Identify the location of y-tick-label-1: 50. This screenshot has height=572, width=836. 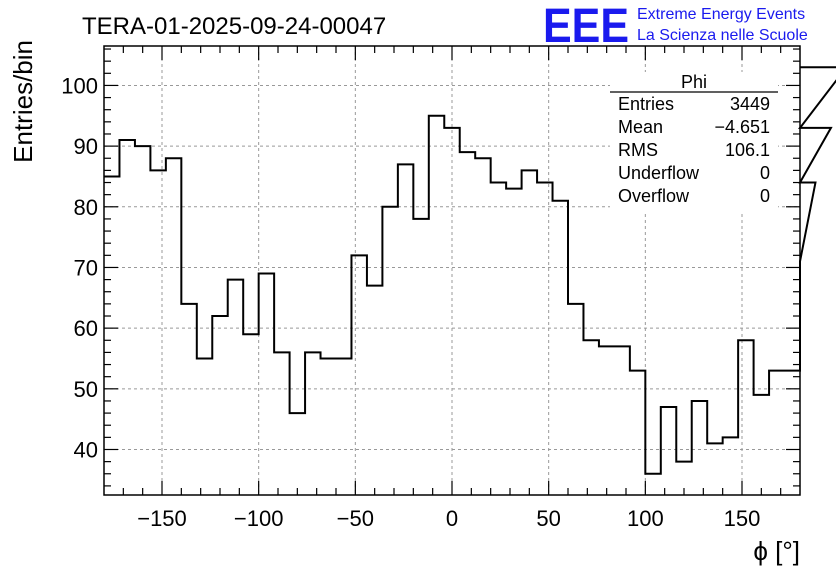
(86, 389).